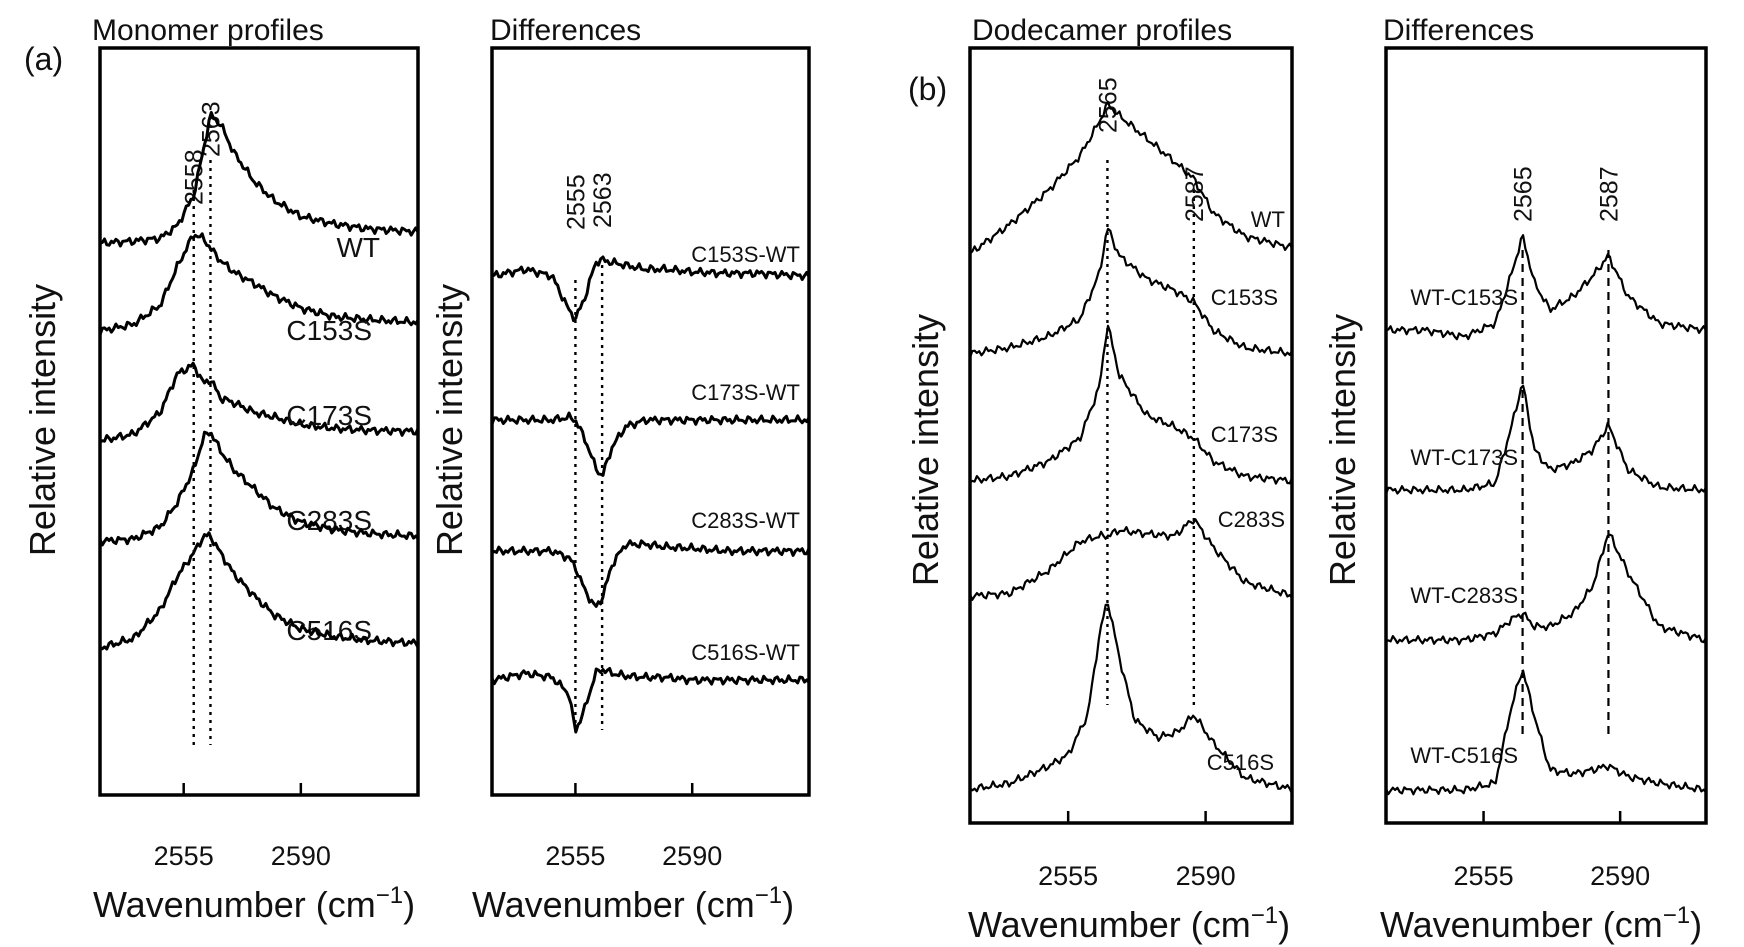 This screenshot has height=947, width=1744. Describe the element at coordinates (650, 444) in the screenshot. I see `monomer-diff-trace-c283s-wt` at that location.